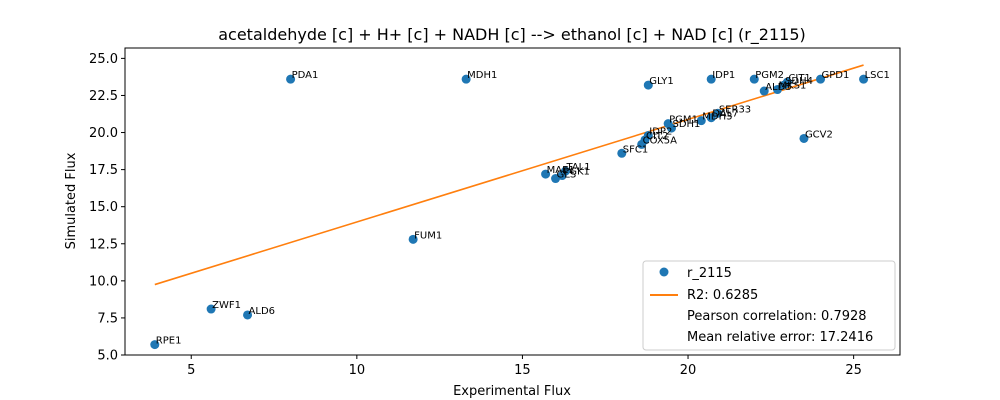  What do you see at coordinates (71, 200) in the screenshot?
I see `y-axis-label: Simulated Flux` at bounding box center [71, 200].